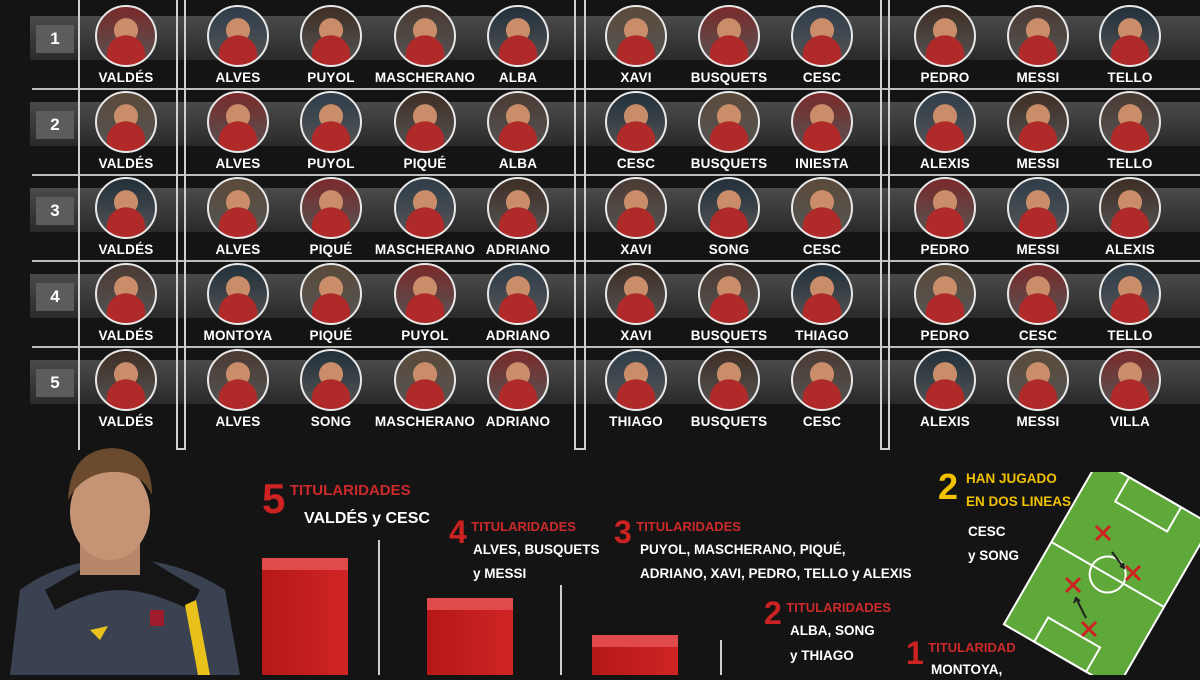 This screenshot has height=680, width=1200. What do you see at coordinates (729, 249) in the screenshot?
I see `player-name: SONG` at bounding box center [729, 249].